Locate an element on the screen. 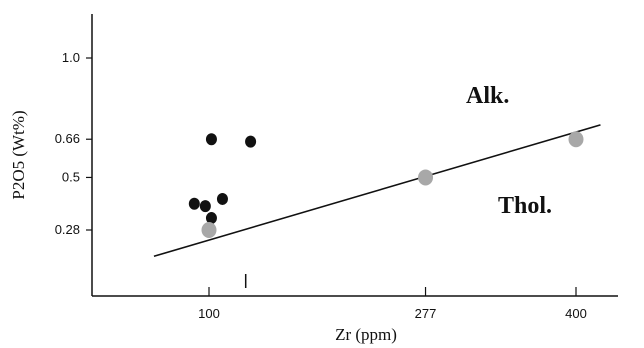 The width and height of the screenshot is (644, 348). x-tick-label: 277 is located at coordinates (426, 313).